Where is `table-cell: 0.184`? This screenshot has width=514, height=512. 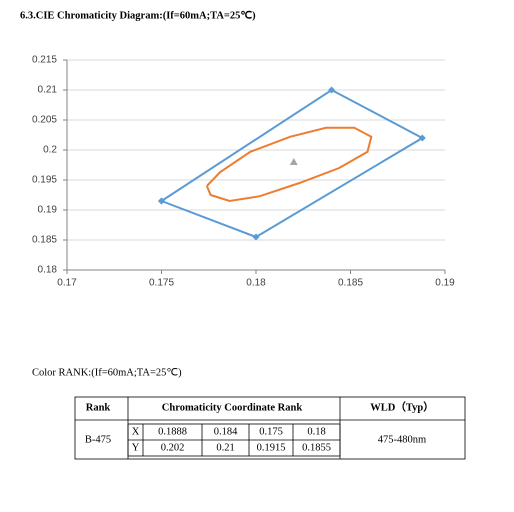
table-cell: 0.184 is located at coordinates (226, 431).